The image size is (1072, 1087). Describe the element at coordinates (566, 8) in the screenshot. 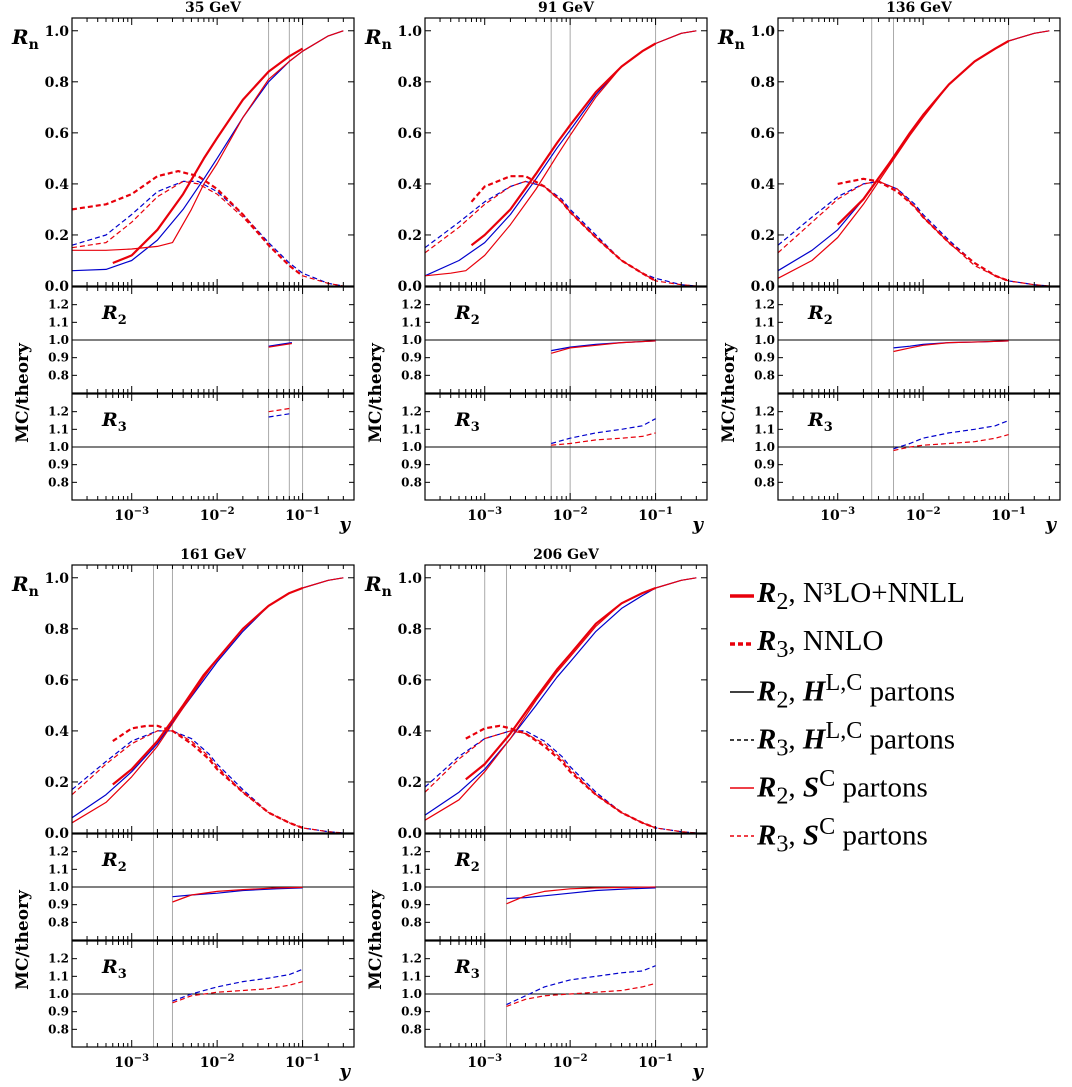

I see `panel-title: 91 GeV` at that location.